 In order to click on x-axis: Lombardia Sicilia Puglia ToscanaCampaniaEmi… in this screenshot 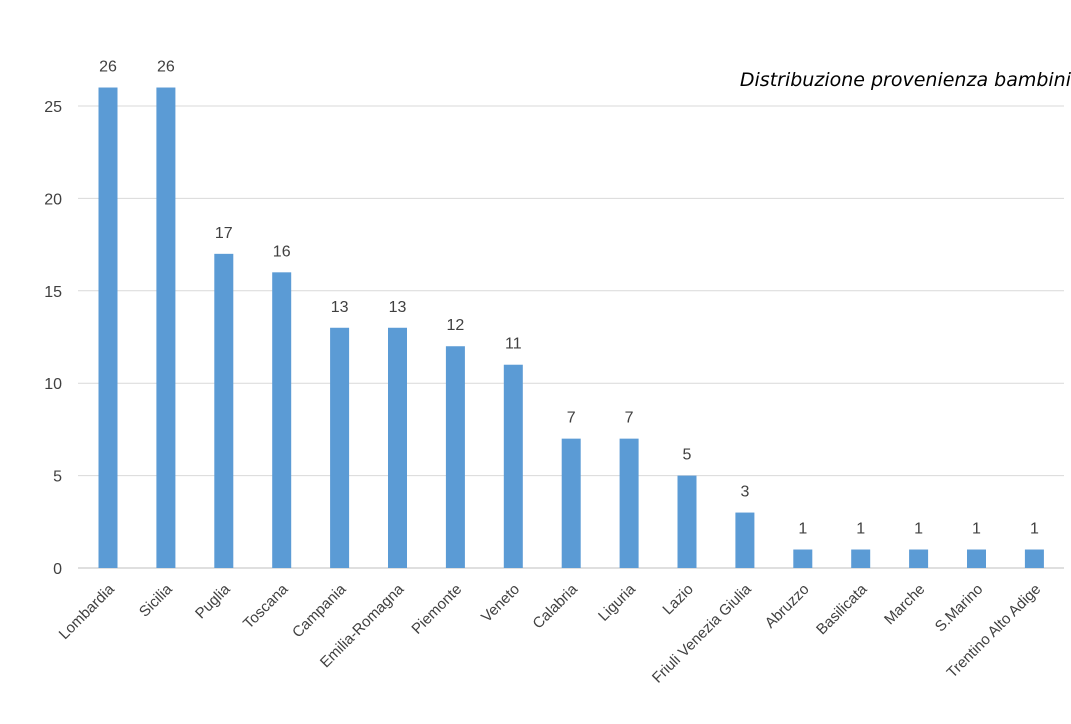, I will do `click(550, 633)`.